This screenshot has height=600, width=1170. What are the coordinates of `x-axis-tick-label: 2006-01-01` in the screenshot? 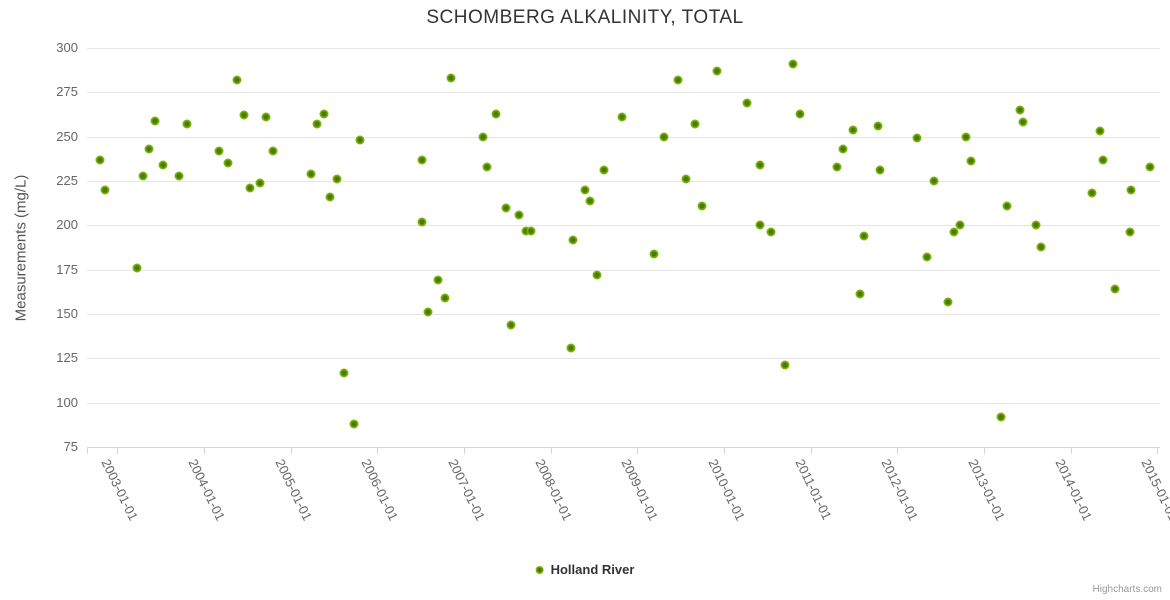 It's located at (380, 489).